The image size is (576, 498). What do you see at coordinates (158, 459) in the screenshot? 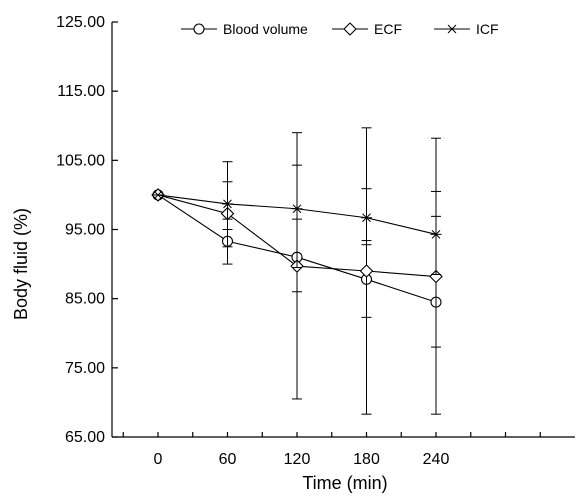
I see `x-tick-label: 0` at bounding box center [158, 459].